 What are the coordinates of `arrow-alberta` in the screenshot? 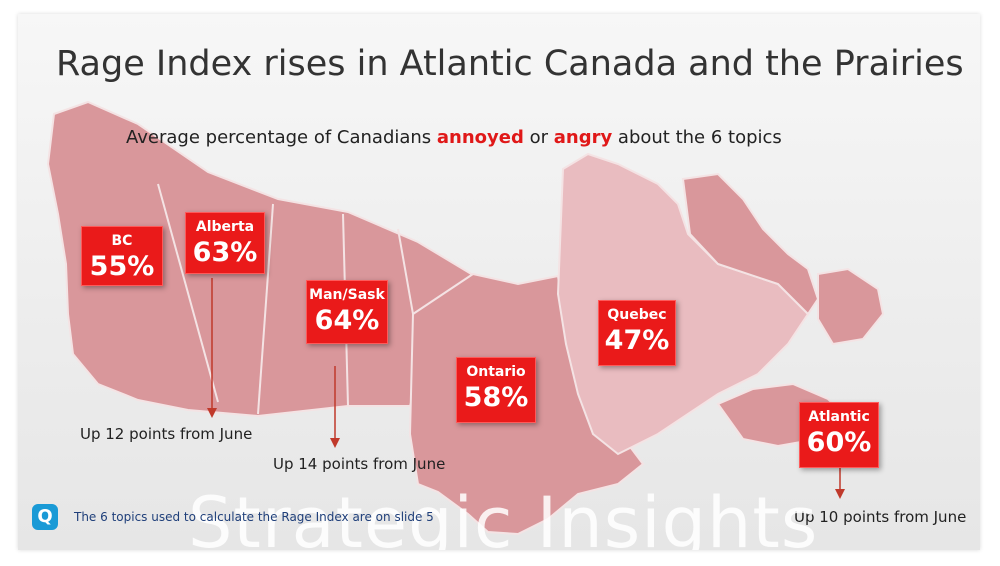 It's located at (212, 348).